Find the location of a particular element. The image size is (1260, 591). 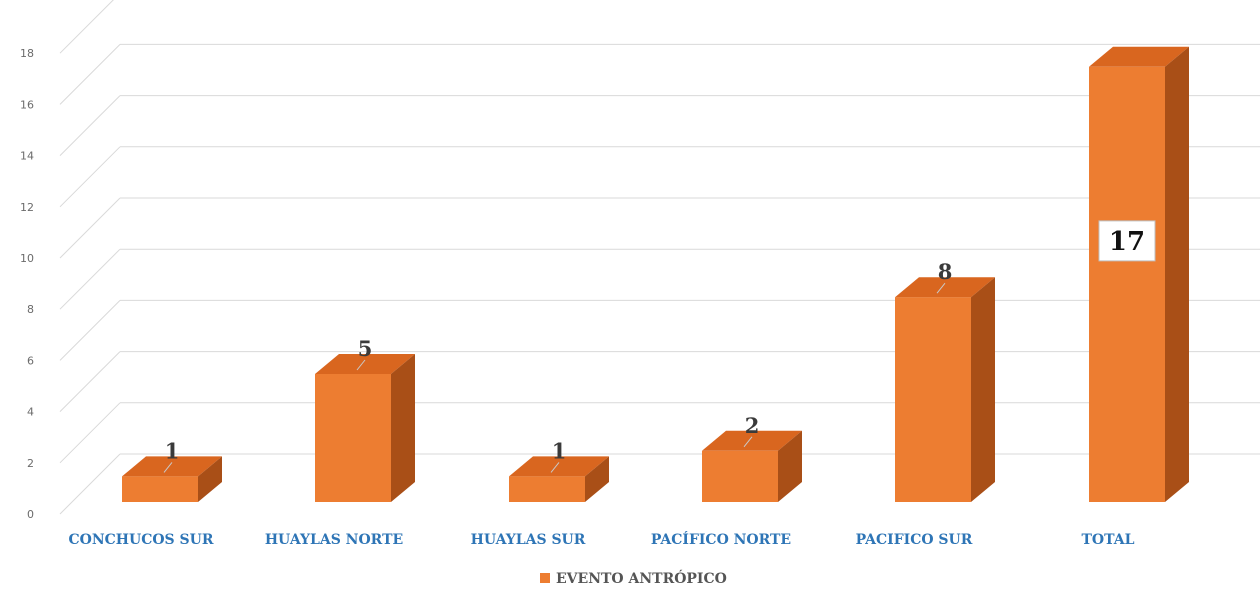

y-tick-label: 2 is located at coordinates (30, 463).